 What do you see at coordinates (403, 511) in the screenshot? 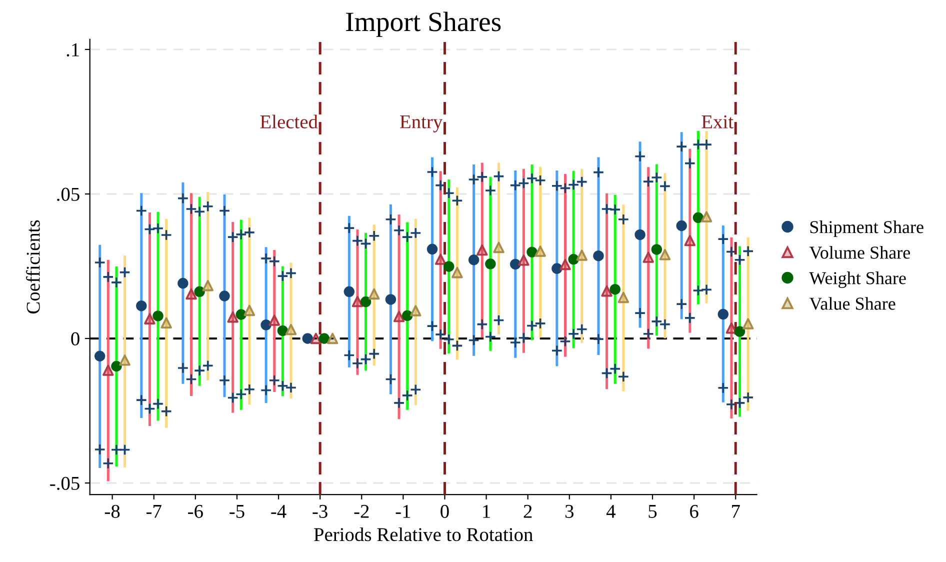
I see `x-tick-label: -1` at bounding box center [403, 511].